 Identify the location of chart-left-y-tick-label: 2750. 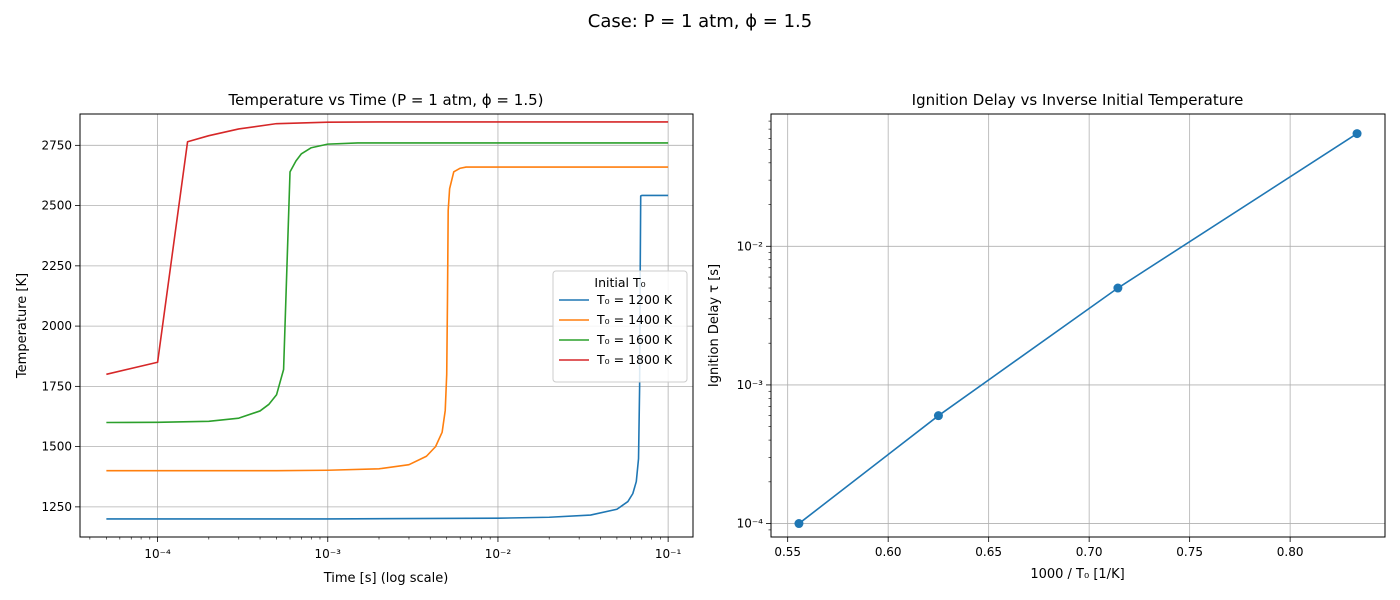
(56, 145).